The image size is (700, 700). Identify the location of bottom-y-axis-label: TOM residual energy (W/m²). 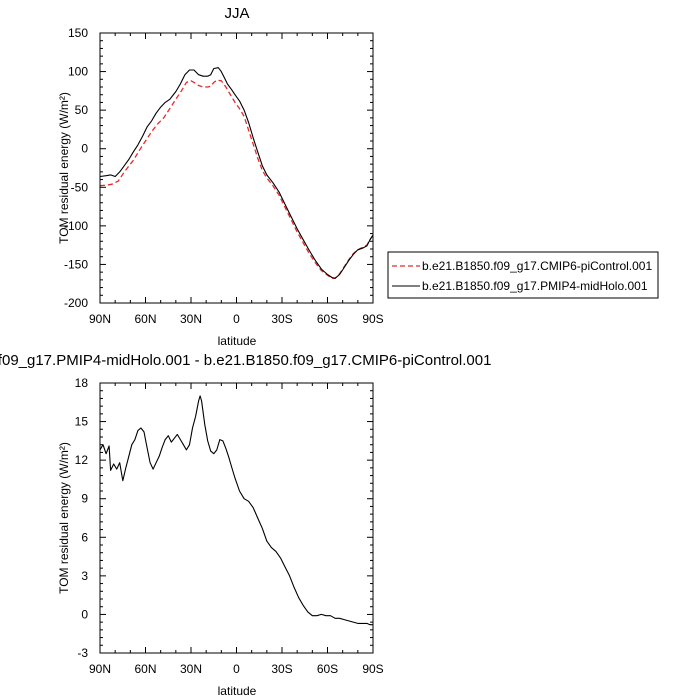
(64, 518).